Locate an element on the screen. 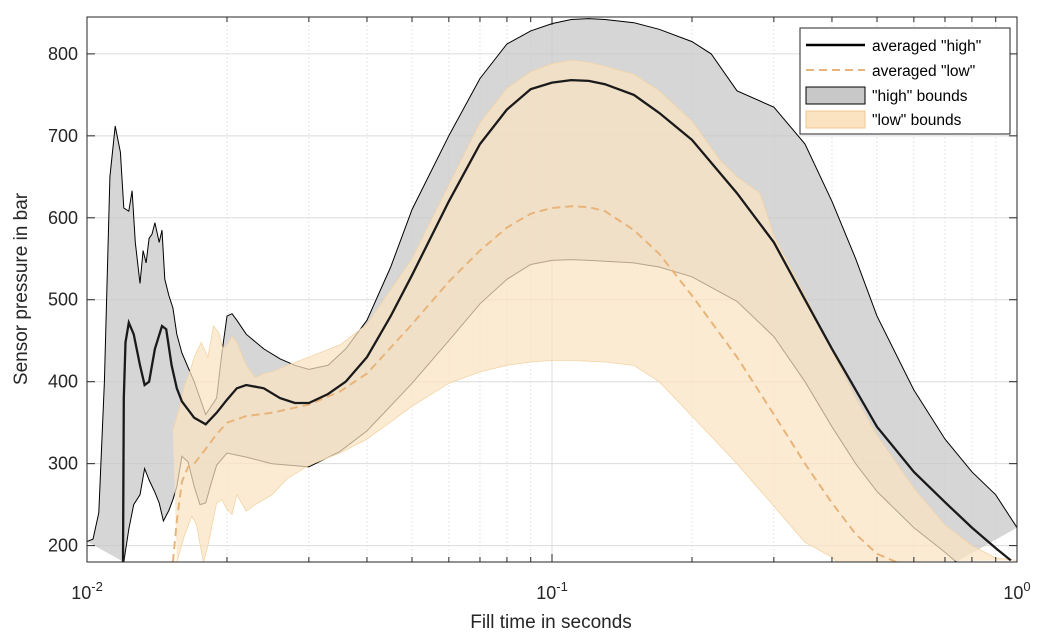  y-tick-label: 200 is located at coordinates (63, 546).